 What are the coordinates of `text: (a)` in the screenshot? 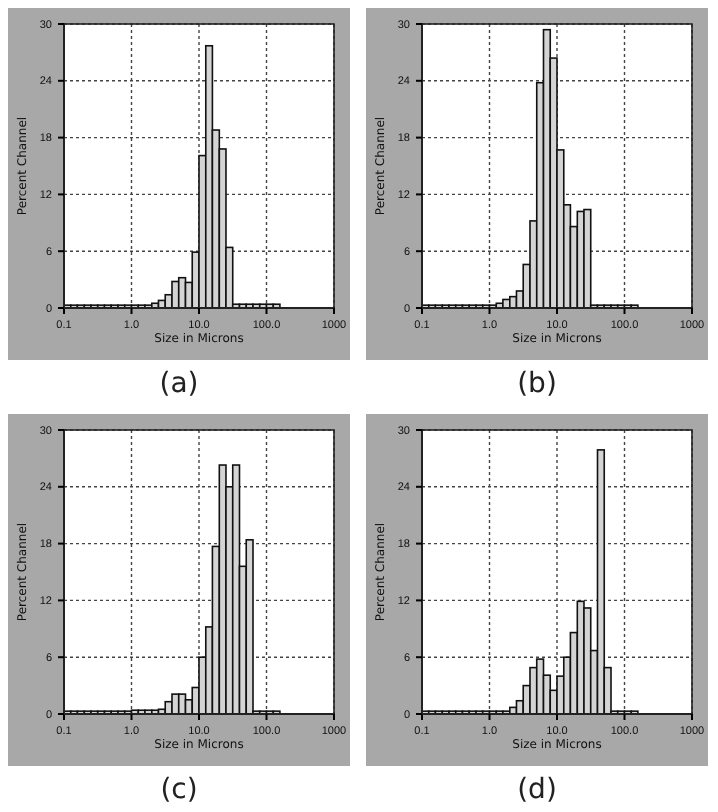 It's located at (179, 384).